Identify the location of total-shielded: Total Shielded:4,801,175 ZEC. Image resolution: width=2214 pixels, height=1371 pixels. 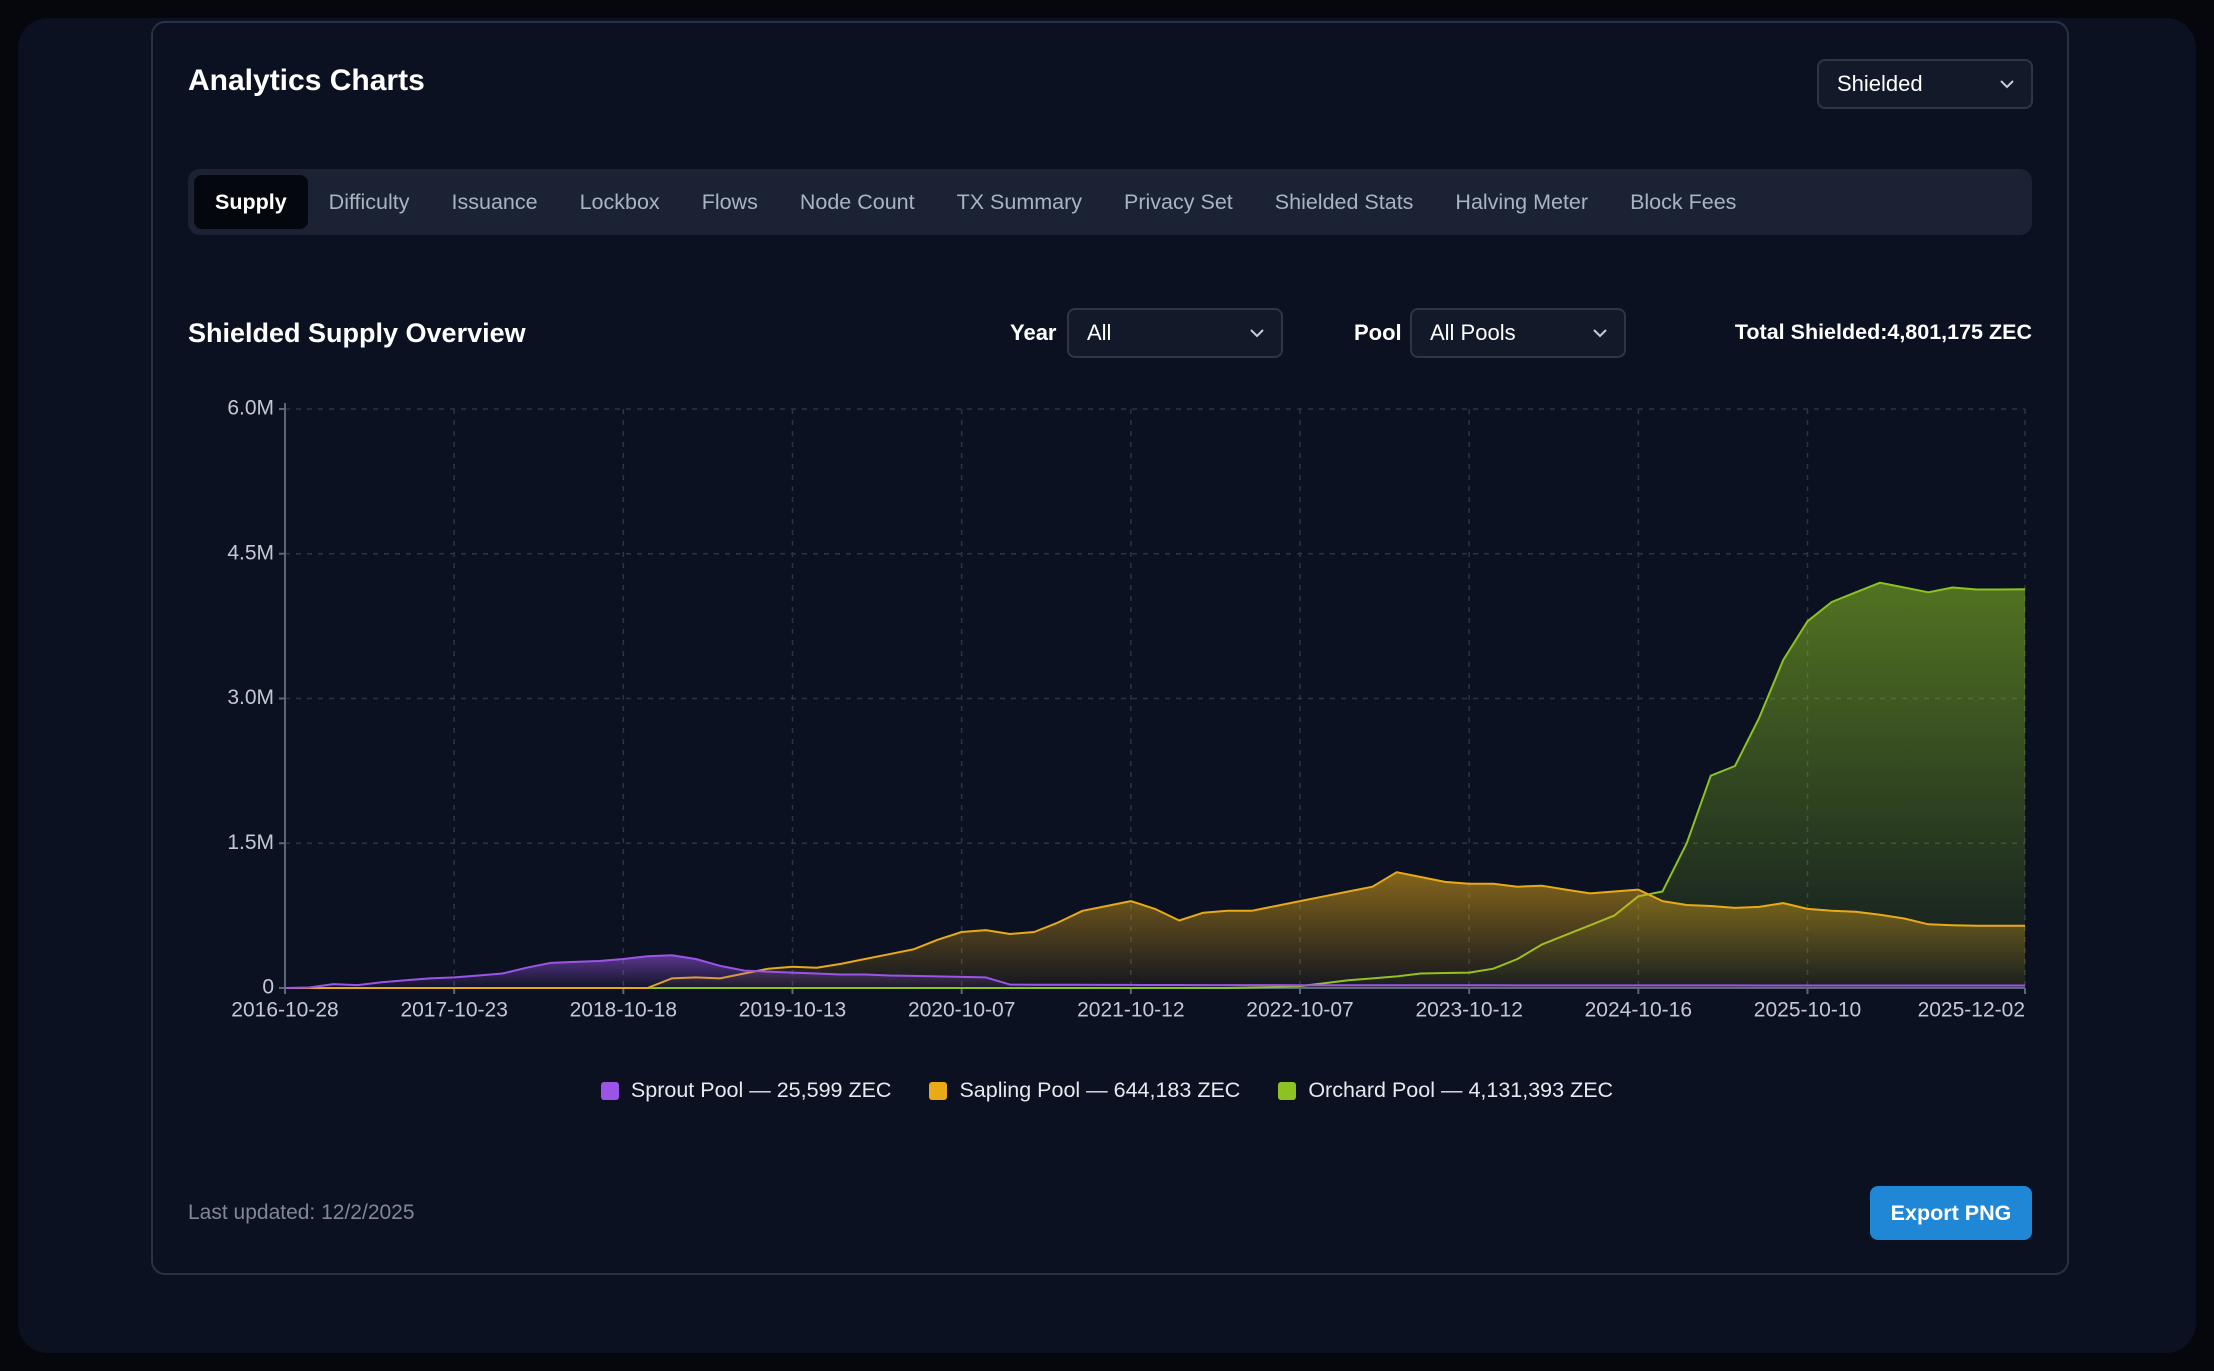
(1883, 332).